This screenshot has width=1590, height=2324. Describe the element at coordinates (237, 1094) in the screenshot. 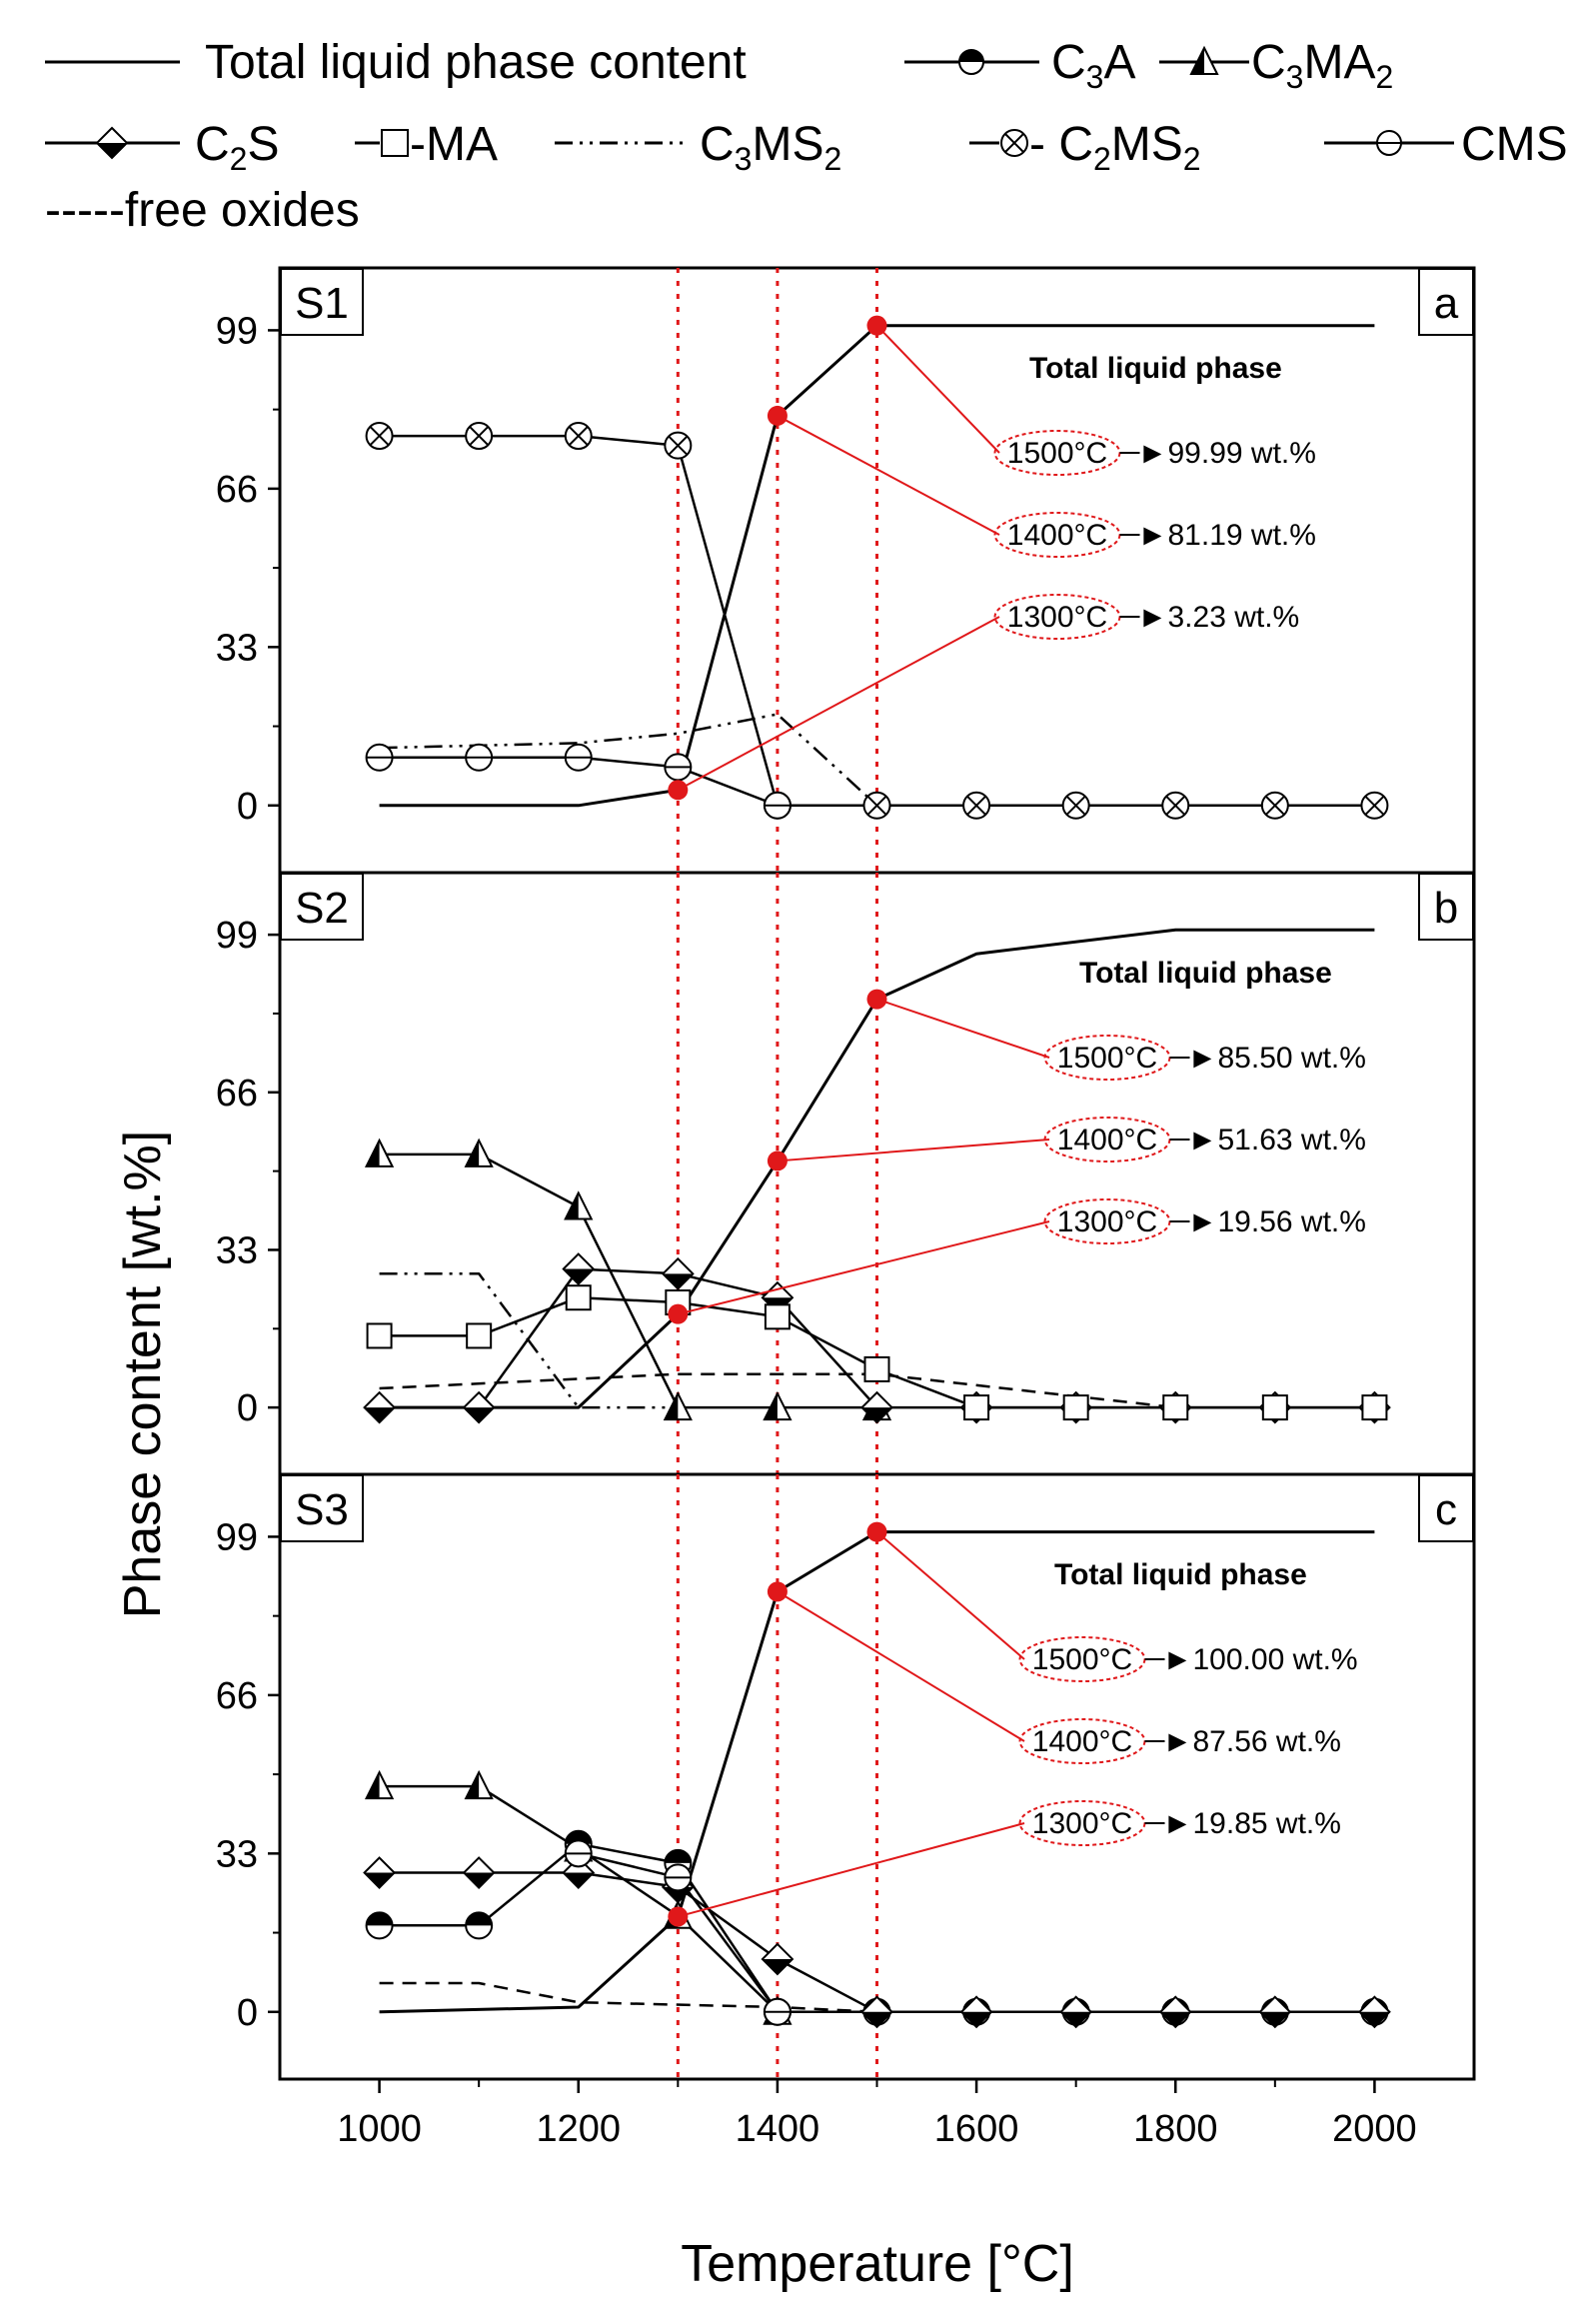

I see `y-tick-label: 66` at that location.